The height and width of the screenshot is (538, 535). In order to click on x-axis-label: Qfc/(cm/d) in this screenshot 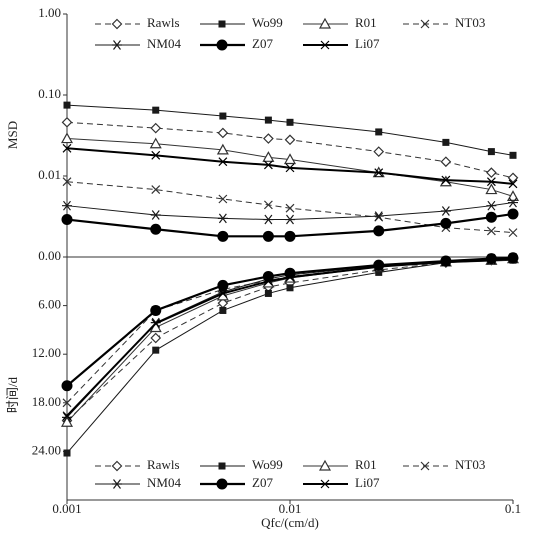, I will do `click(290, 522)`.